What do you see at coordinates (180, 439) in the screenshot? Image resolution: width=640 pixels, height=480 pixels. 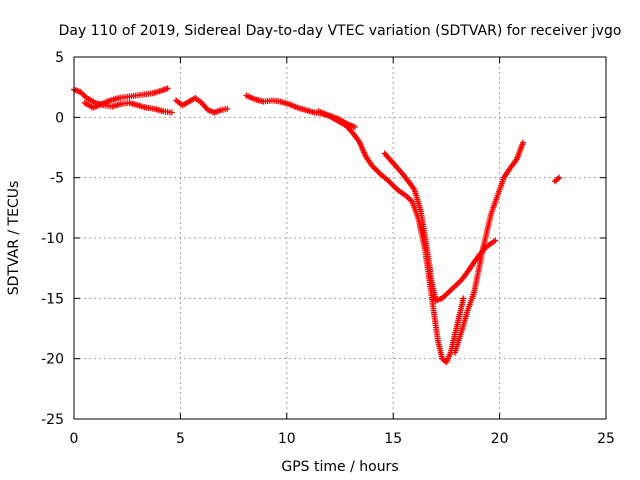 I see `x-tick-label: 5` at bounding box center [180, 439].